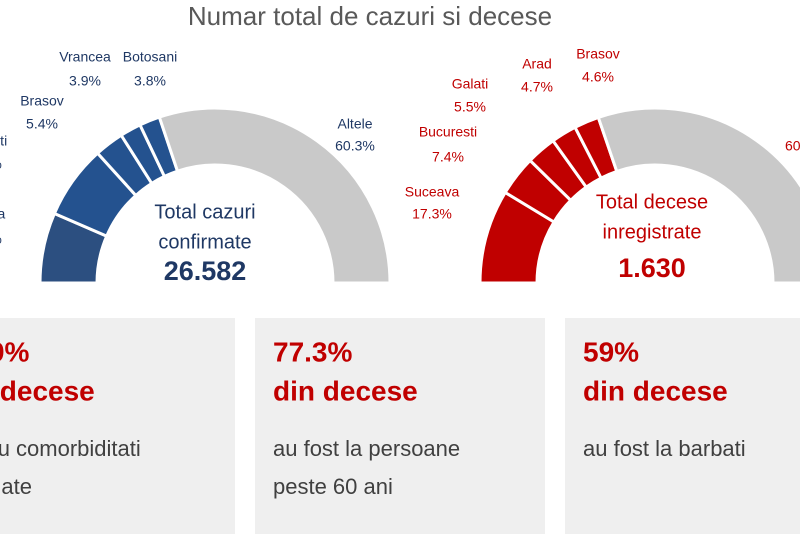  What do you see at coordinates (150, 57) in the screenshot?
I see `segment-label: Botosani` at bounding box center [150, 57].